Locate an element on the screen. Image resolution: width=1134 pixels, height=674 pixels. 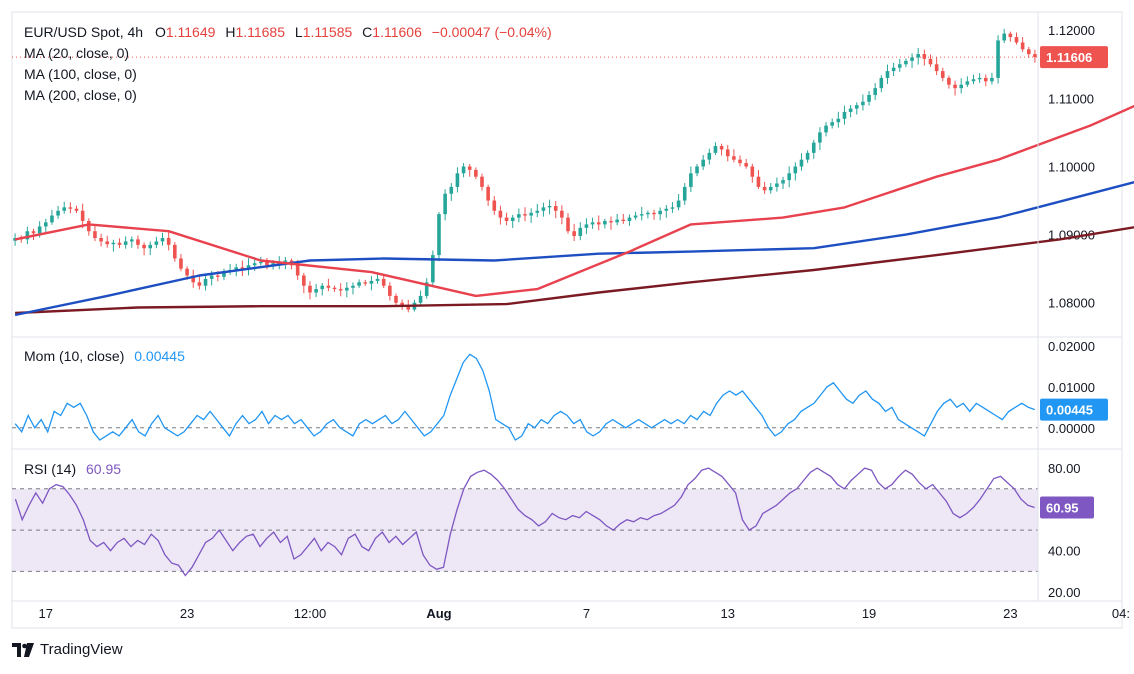
time-axis: 17 23 12:00 Aug 7 13 19 23 04: is located at coordinates (584, 613).